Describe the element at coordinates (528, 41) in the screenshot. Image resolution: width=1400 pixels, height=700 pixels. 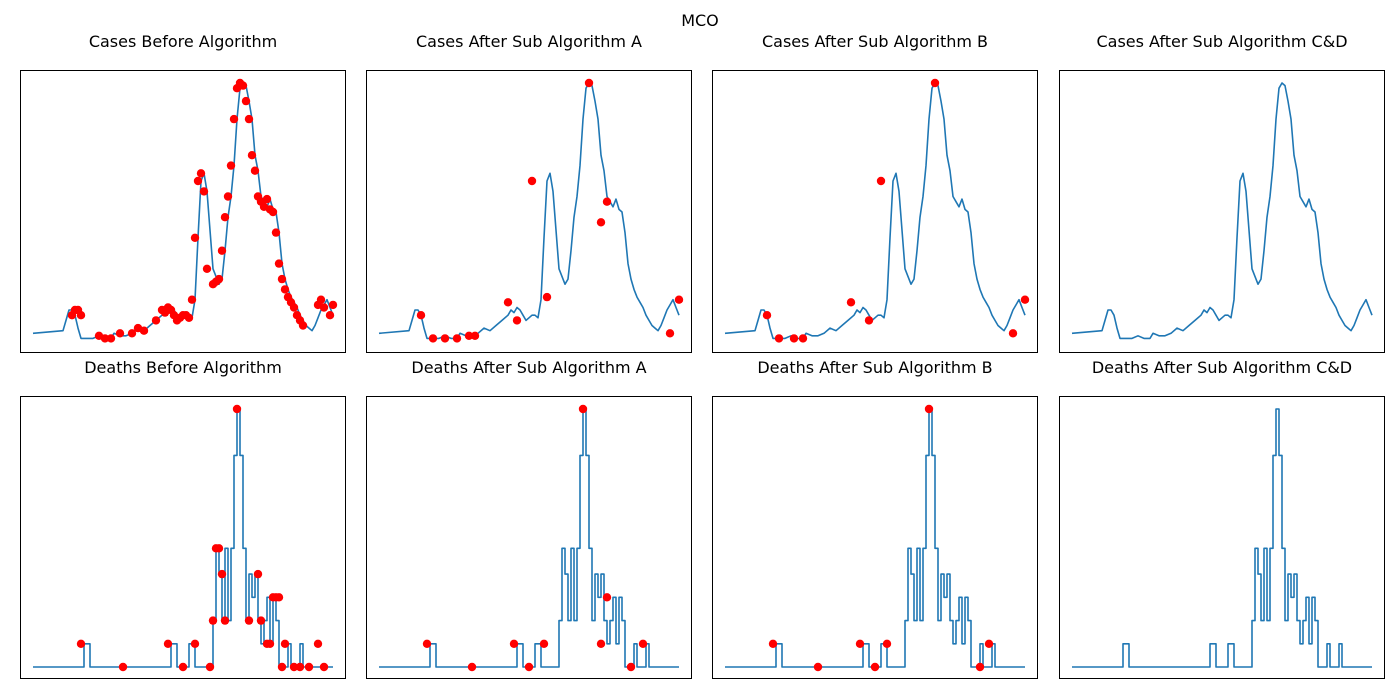
I see `chart-title: Cases After Sub Algorithm A` at that location.